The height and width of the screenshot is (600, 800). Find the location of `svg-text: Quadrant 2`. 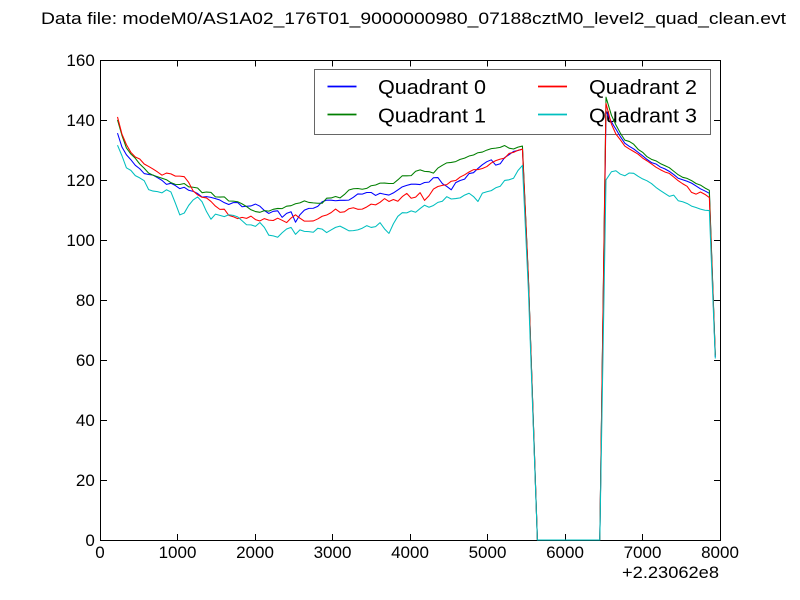

svg-text: Quadrant 2 is located at coordinates (643, 88).